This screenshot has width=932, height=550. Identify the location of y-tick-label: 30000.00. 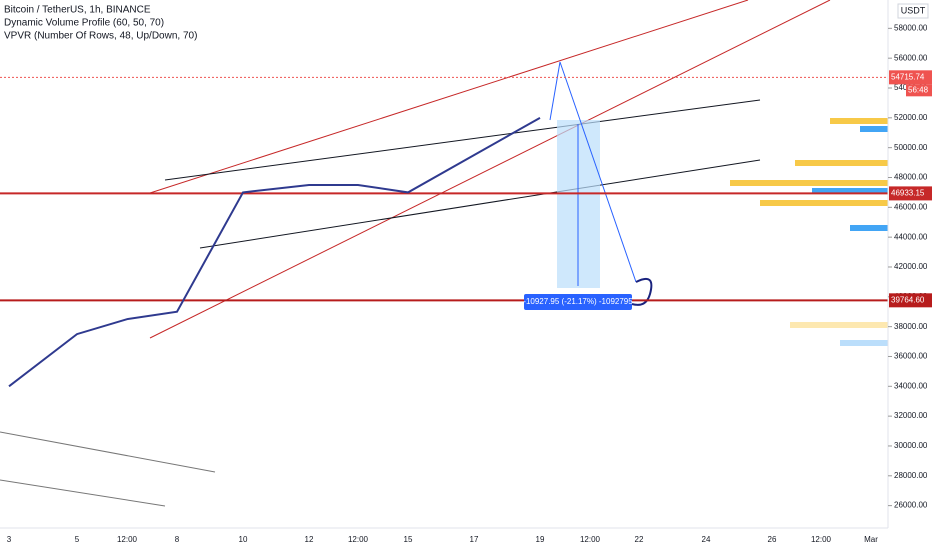
(911, 445).